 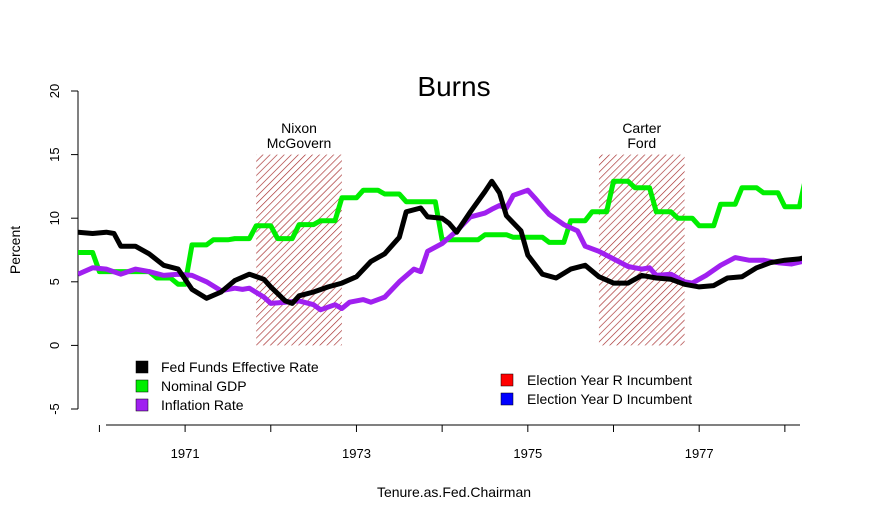 What do you see at coordinates (185, 453) in the screenshot?
I see `x-tick-label: 1971` at bounding box center [185, 453].